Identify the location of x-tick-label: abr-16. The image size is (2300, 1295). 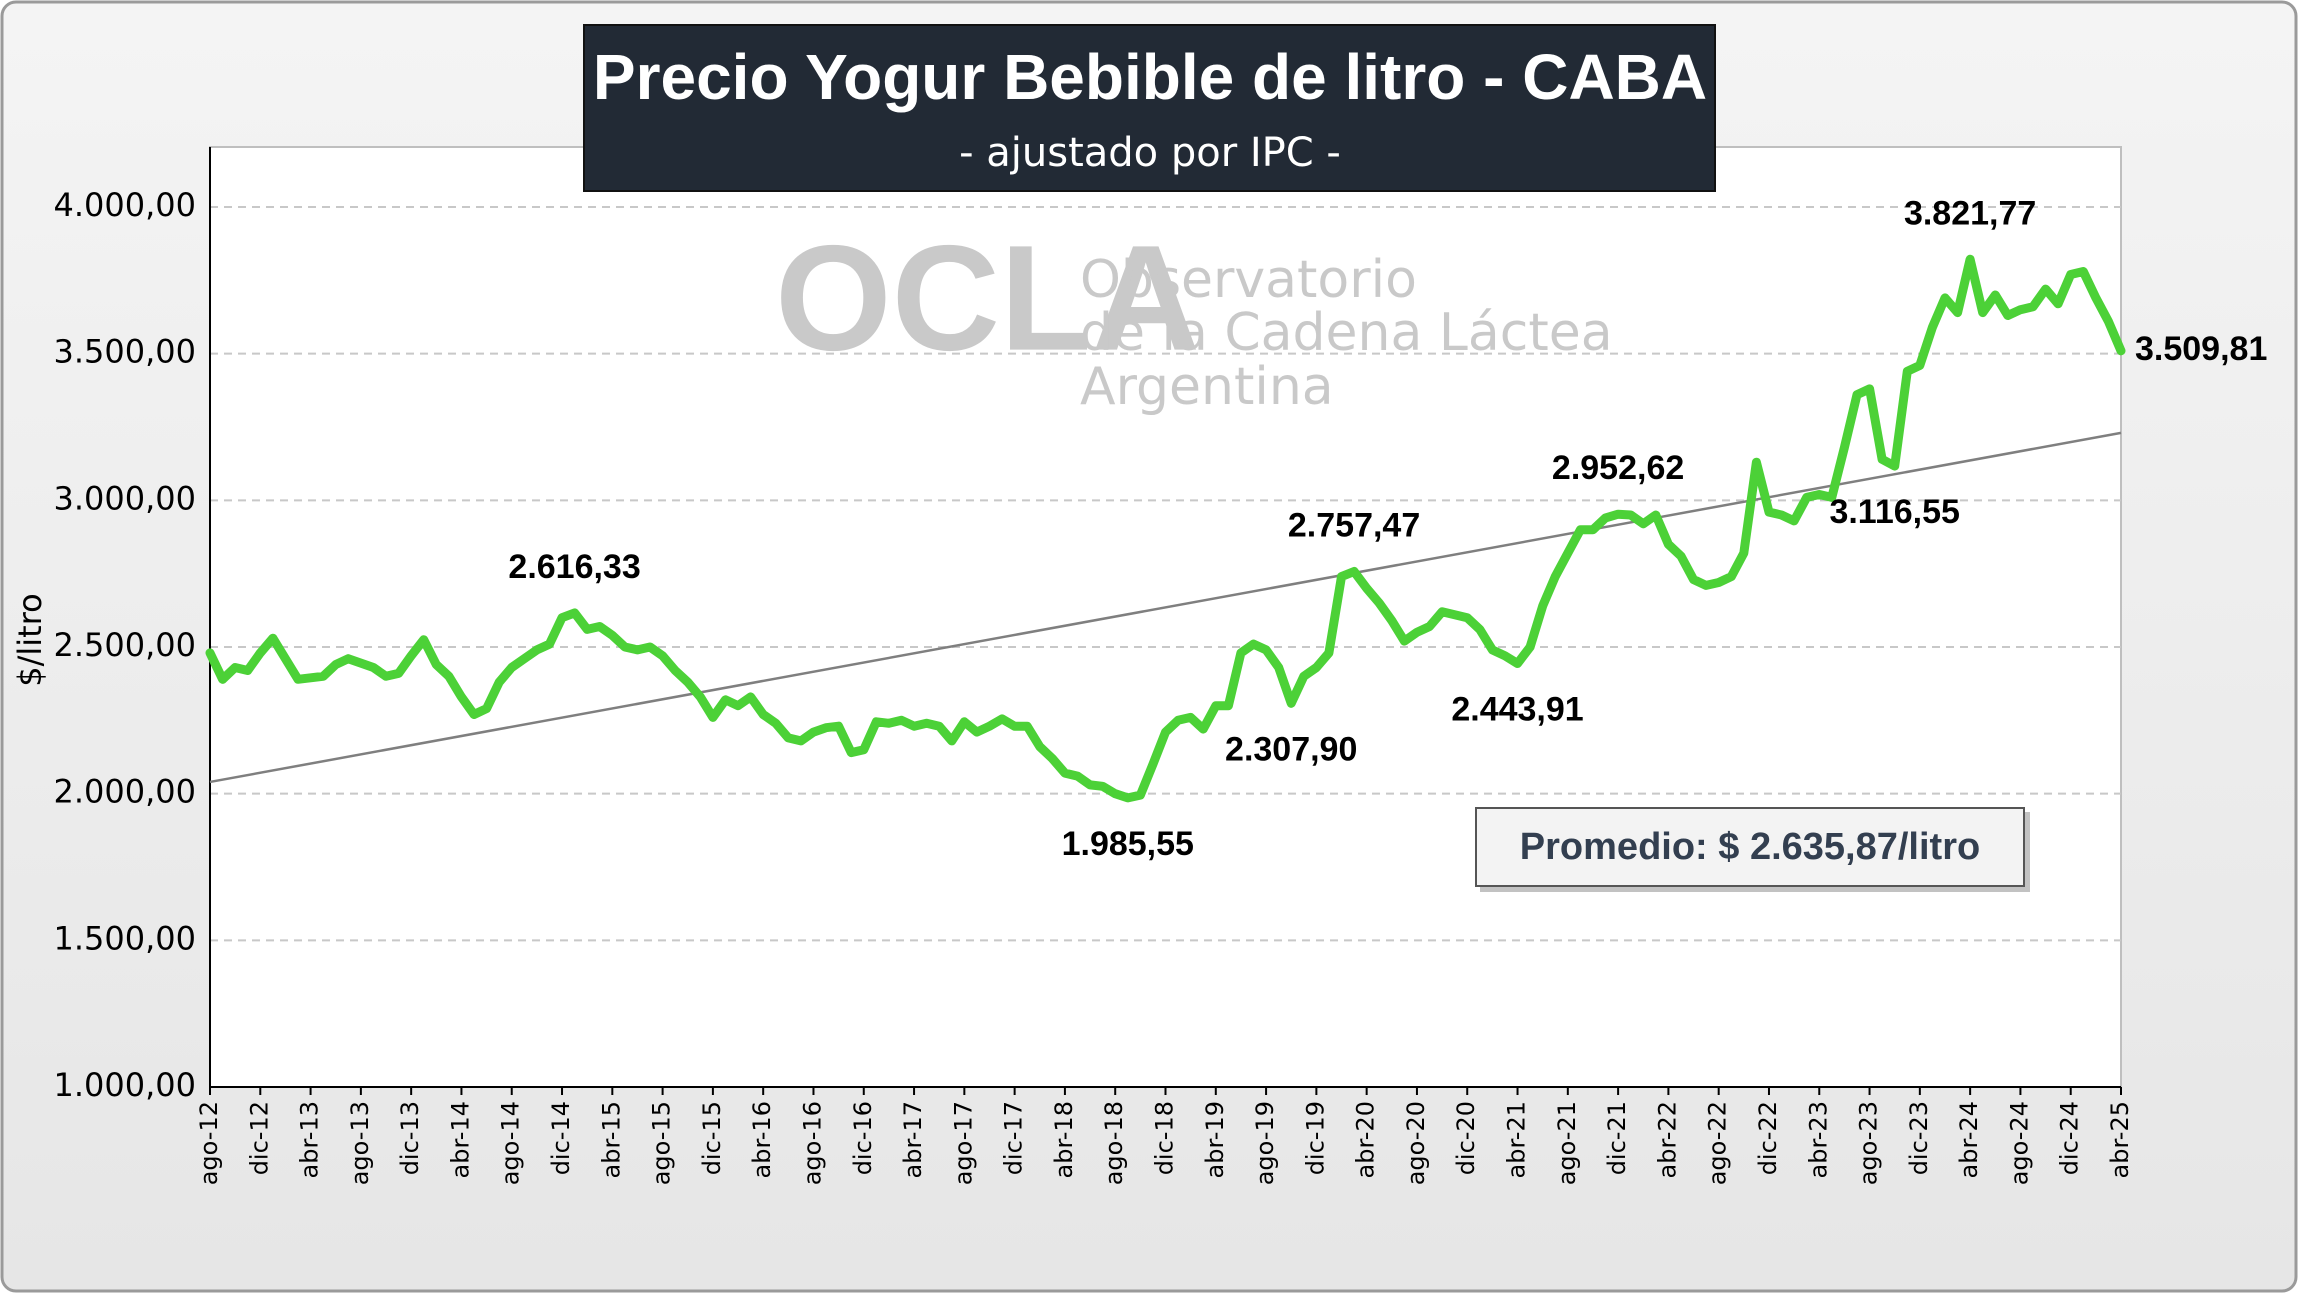
(762, 1139).